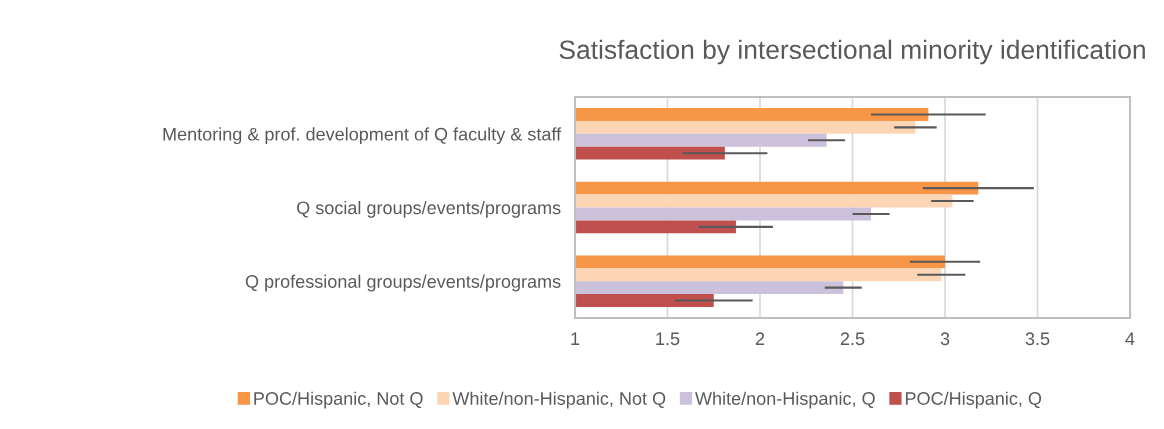 This screenshot has width=1164, height=429. I want to click on y-tick-label: Q professional groups/events/programs, so click(403, 283).